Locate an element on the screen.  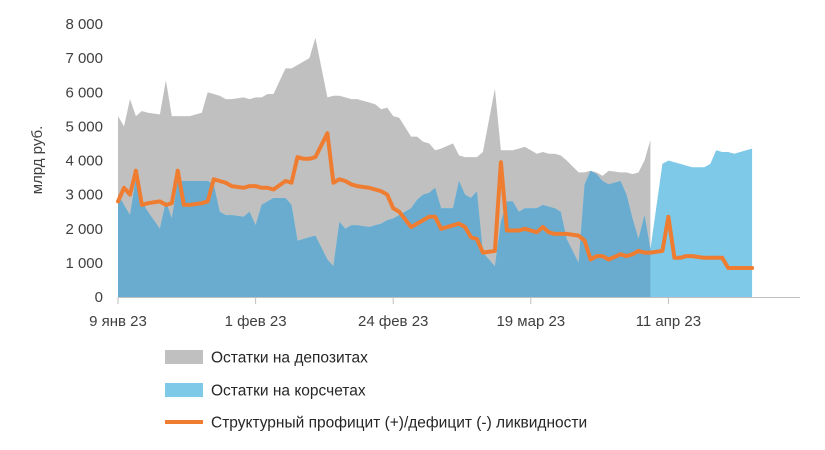
y-tick-label: 4 000 is located at coordinates (84, 161).